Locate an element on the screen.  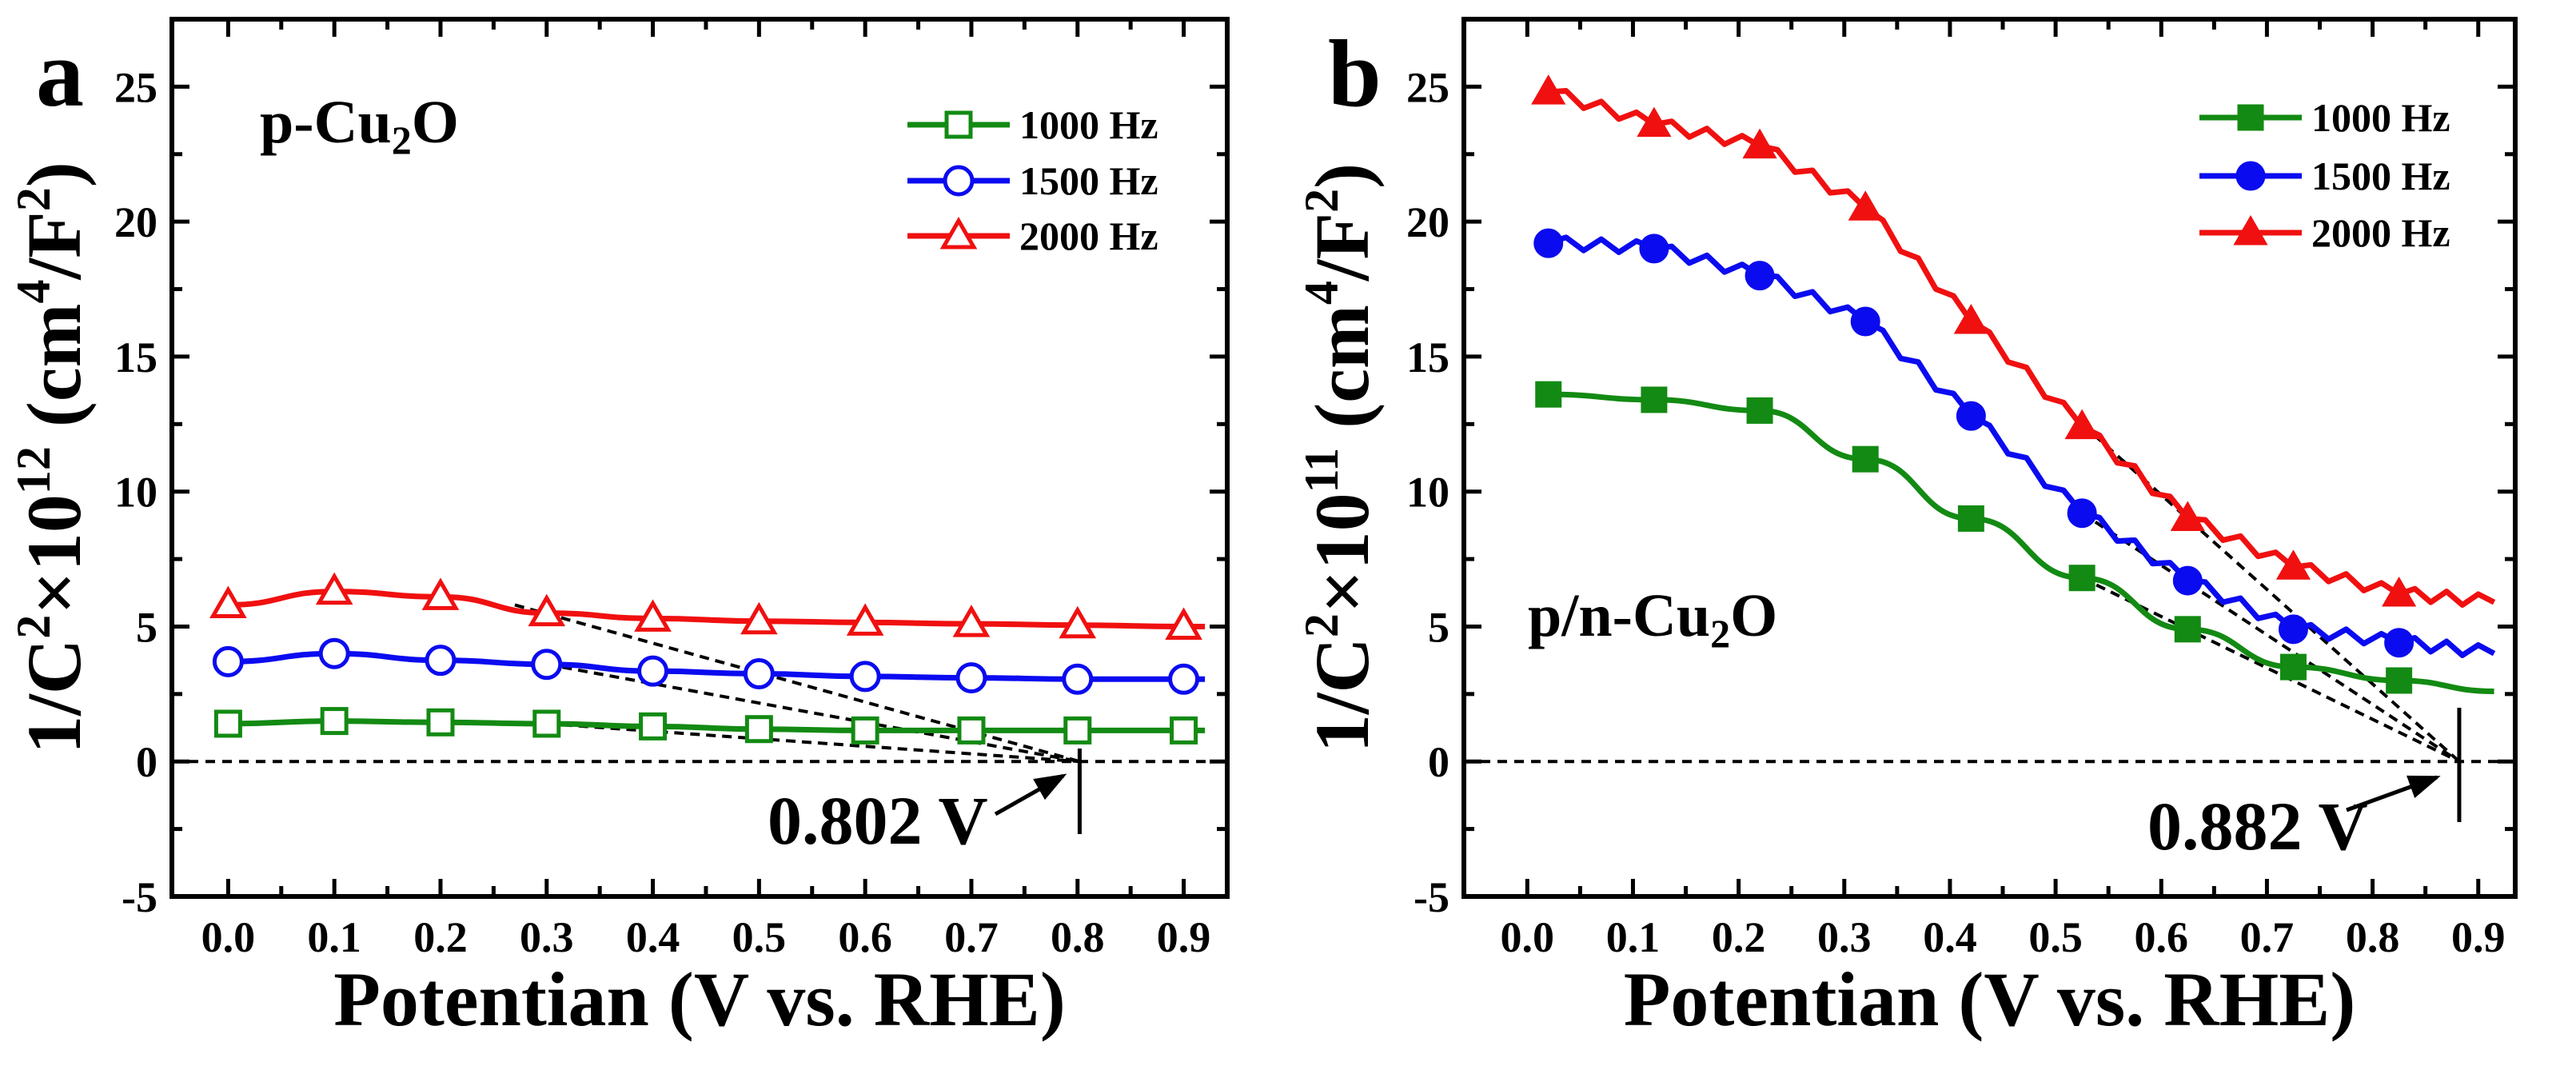
panel-label: a is located at coordinates (60, 73).